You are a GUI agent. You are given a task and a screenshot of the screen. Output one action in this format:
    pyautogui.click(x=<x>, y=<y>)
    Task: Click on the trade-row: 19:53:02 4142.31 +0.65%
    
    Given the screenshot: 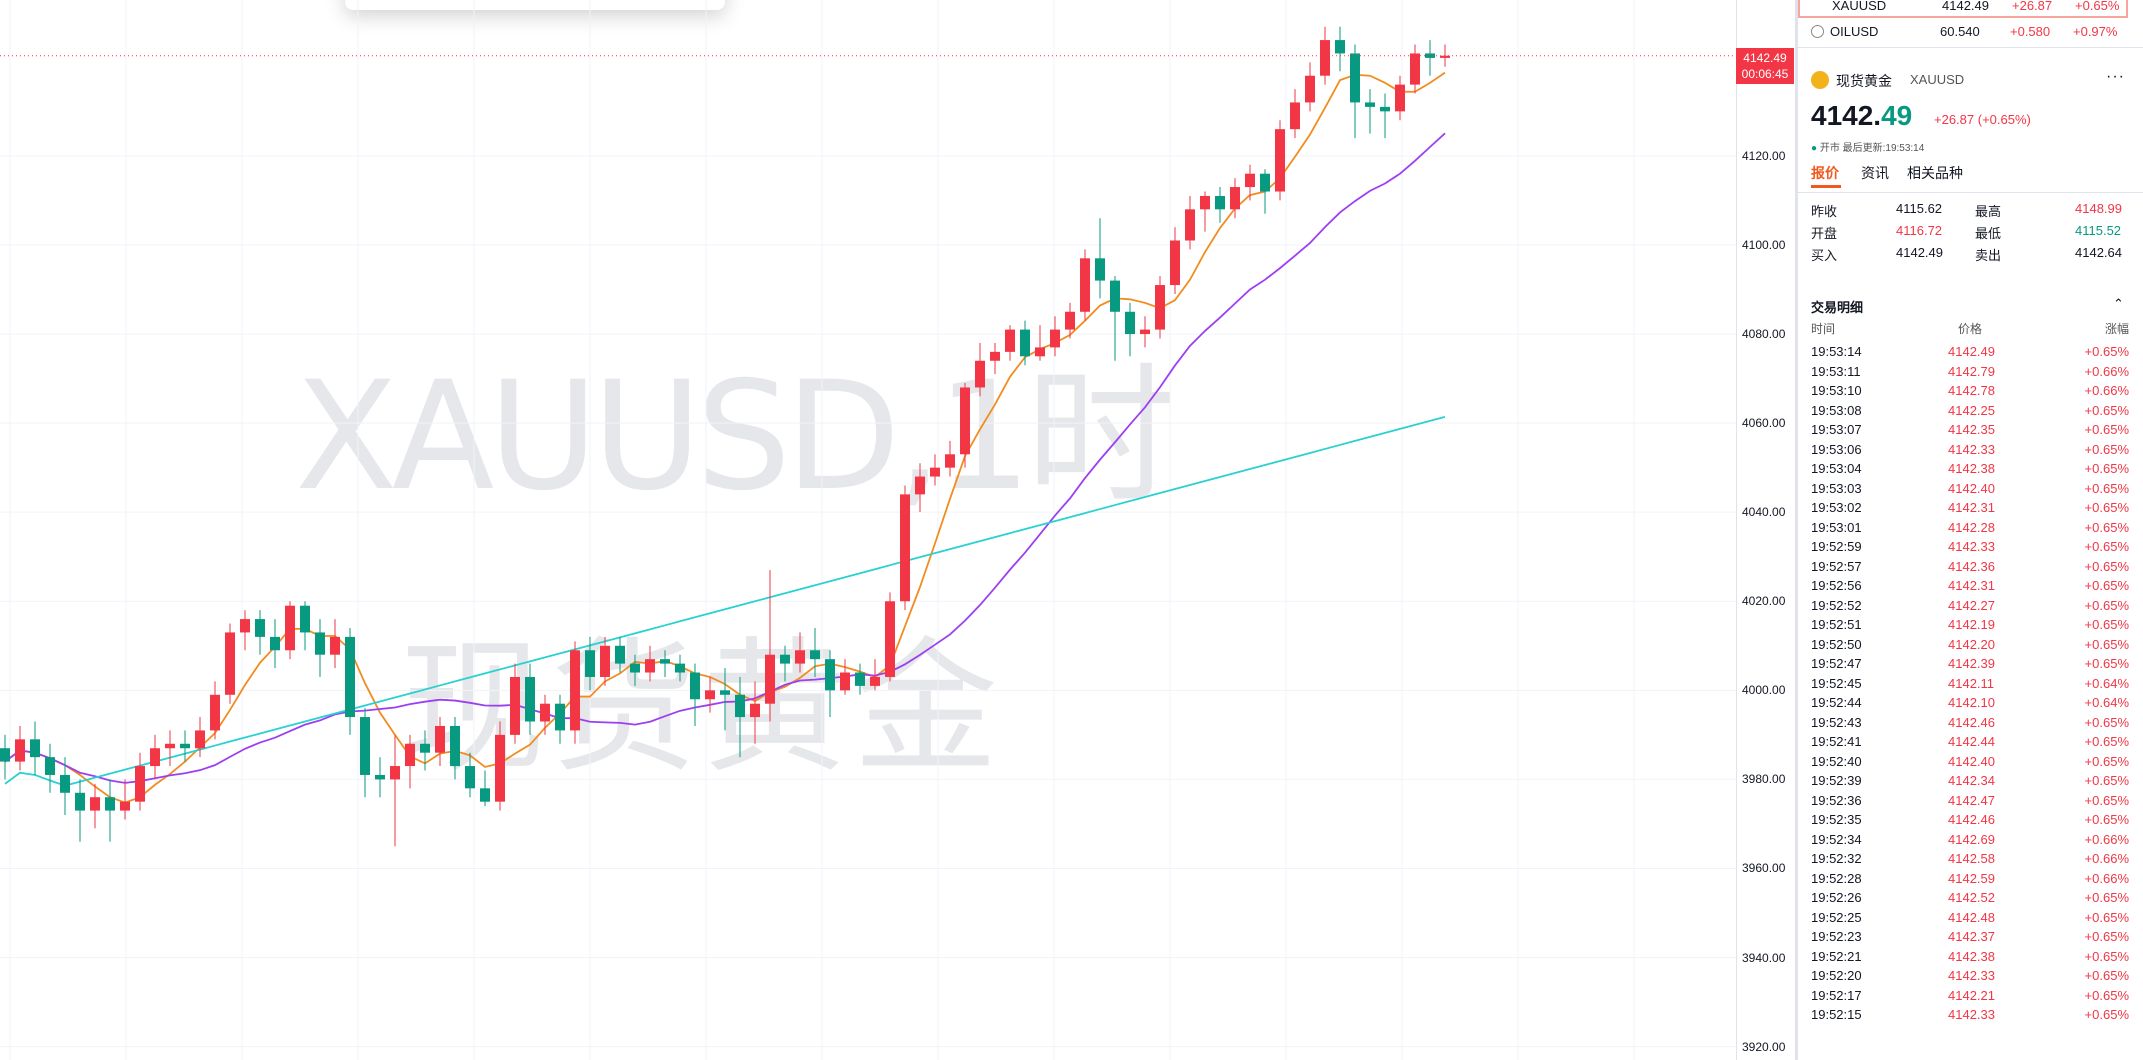 What is the action you would take?
    pyautogui.click(x=1970, y=508)
    